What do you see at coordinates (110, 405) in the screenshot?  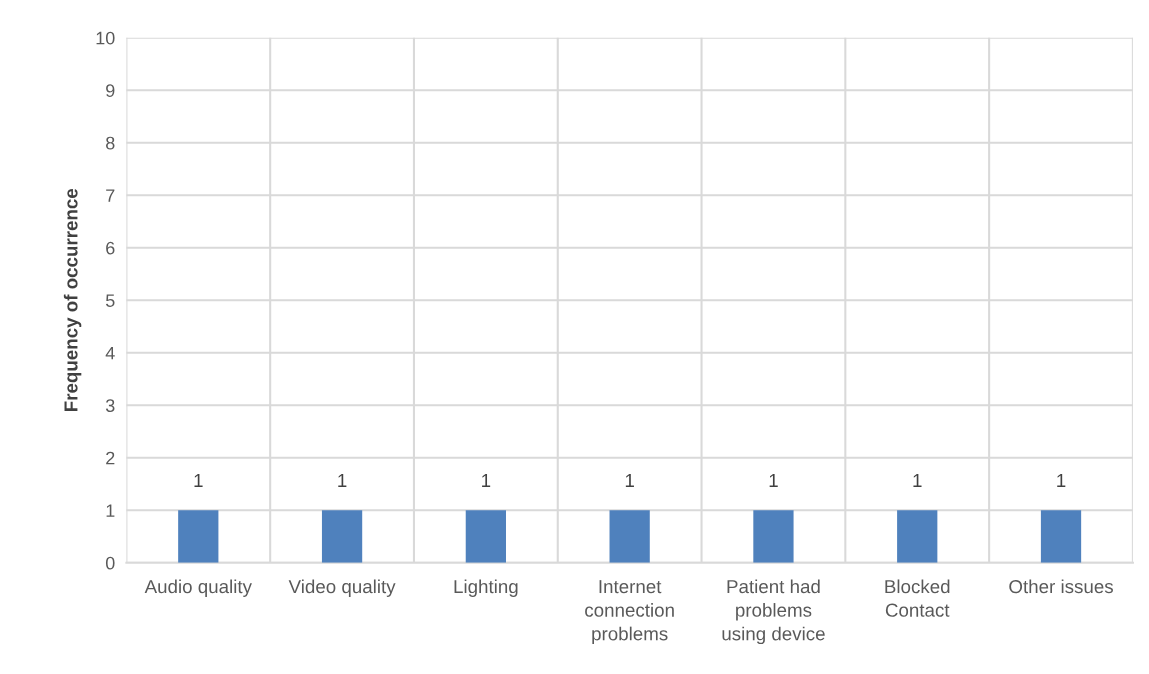 I see `y-tick-label: 3` at bounding box center [110, 405].